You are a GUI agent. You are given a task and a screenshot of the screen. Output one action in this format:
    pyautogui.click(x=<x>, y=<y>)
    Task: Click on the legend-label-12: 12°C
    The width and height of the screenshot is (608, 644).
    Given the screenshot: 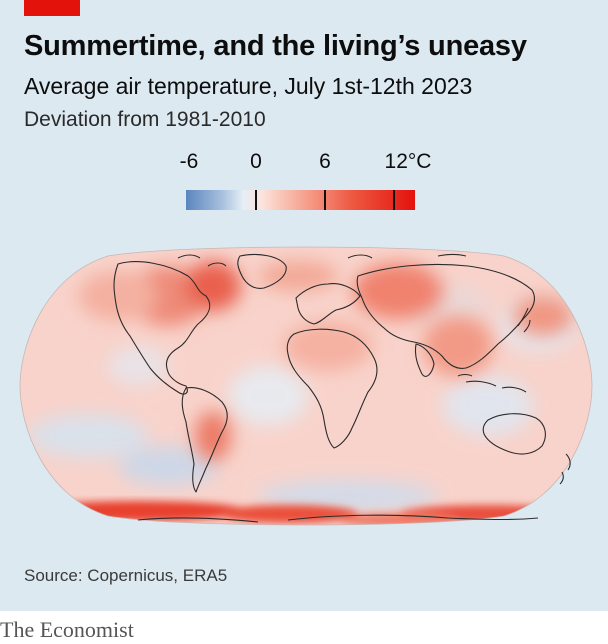 What is the action you would take?
    pyautogui.click(x=408, y=161)
    